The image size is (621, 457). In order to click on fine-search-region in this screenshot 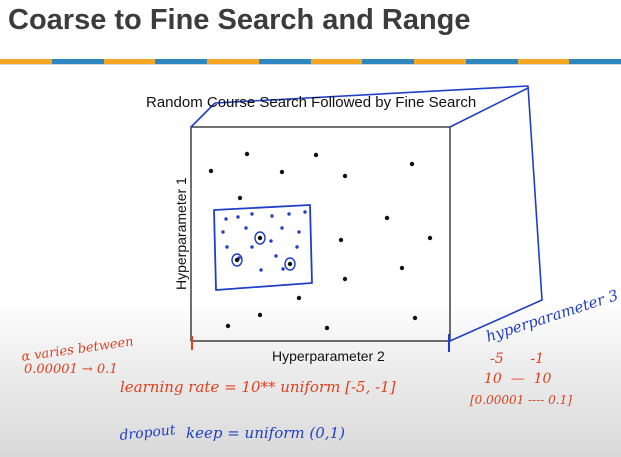, I will do `click(263, 247)`.